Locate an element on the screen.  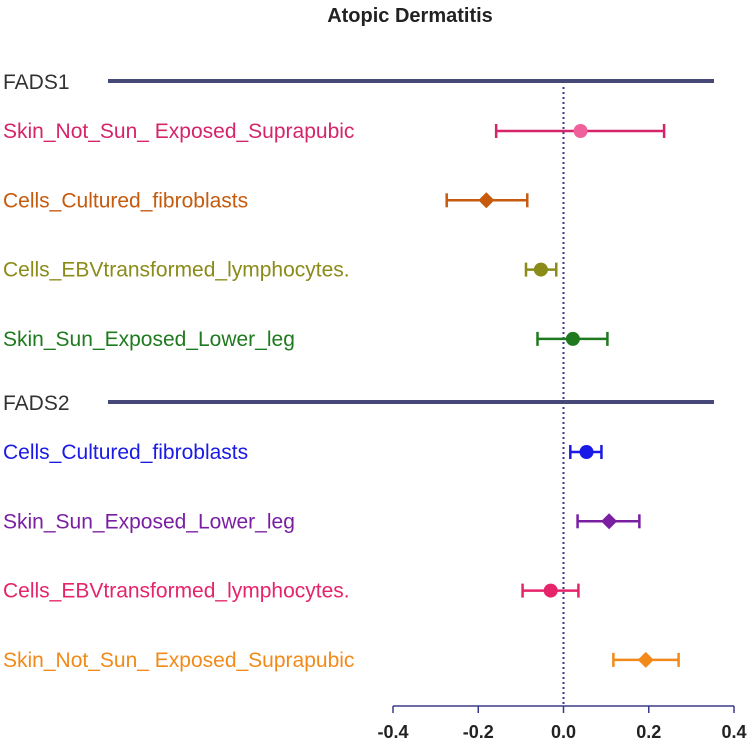
x-tick-label: 0.4 is located at coordinates (733, 732).